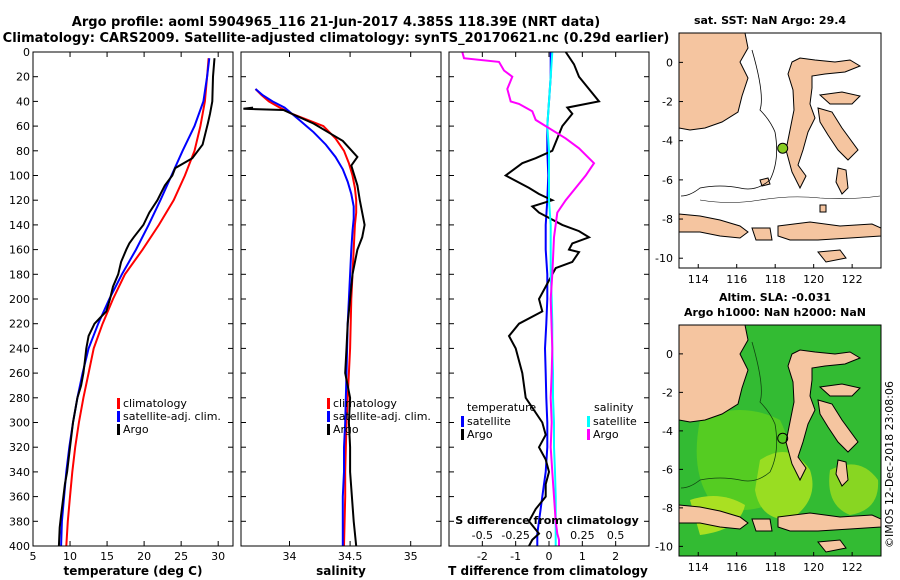  What do you see at coordinates (547, 520) in the screenshot?
I see `difference-top-xlabel: S difference from climatology` at bounding box center [547, 520].